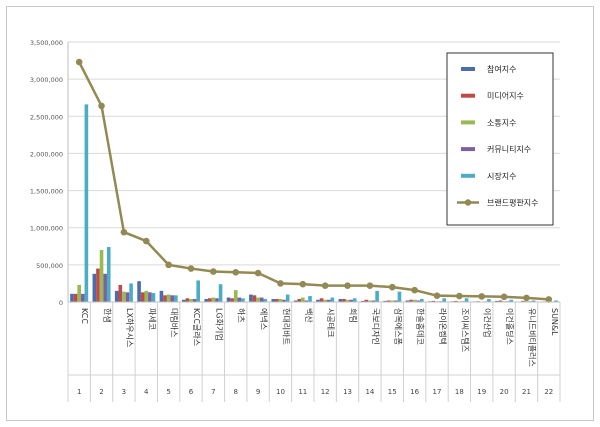  What do you see at coordinates (501, 122) in the screenshot?
I see `legend-label: 소통지수` at bounding box center [501, 122].